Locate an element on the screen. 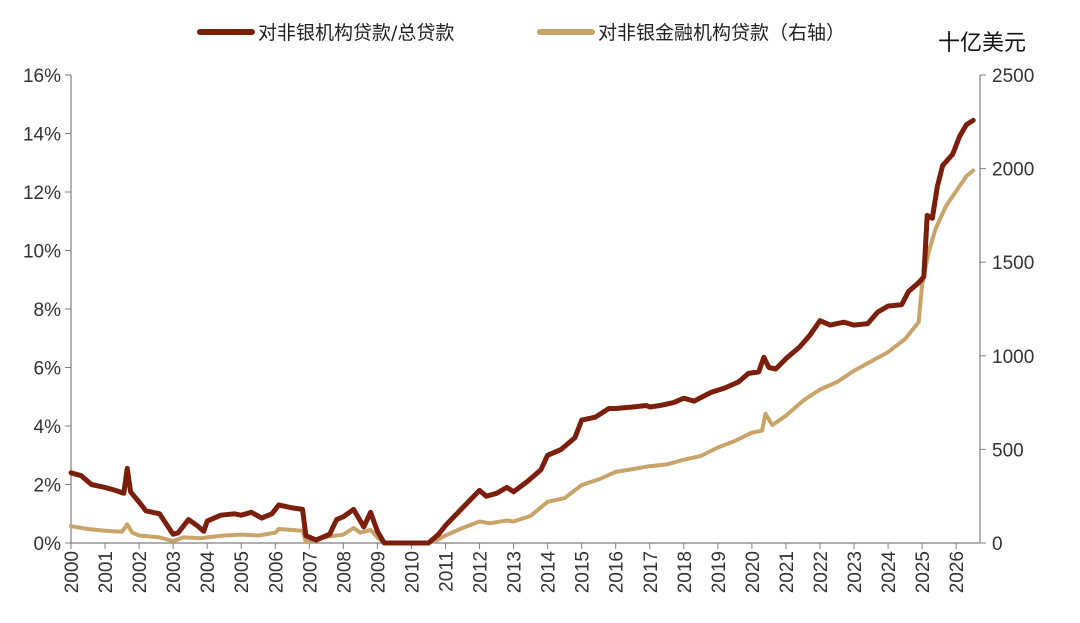 The image size is (1080, 623). left-axis-tick-label: 2% is located at coordinates (48, 486).